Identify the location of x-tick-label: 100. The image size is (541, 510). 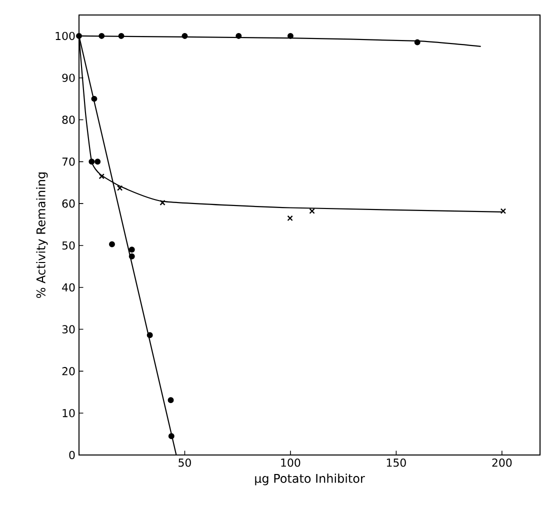
(290, 462).